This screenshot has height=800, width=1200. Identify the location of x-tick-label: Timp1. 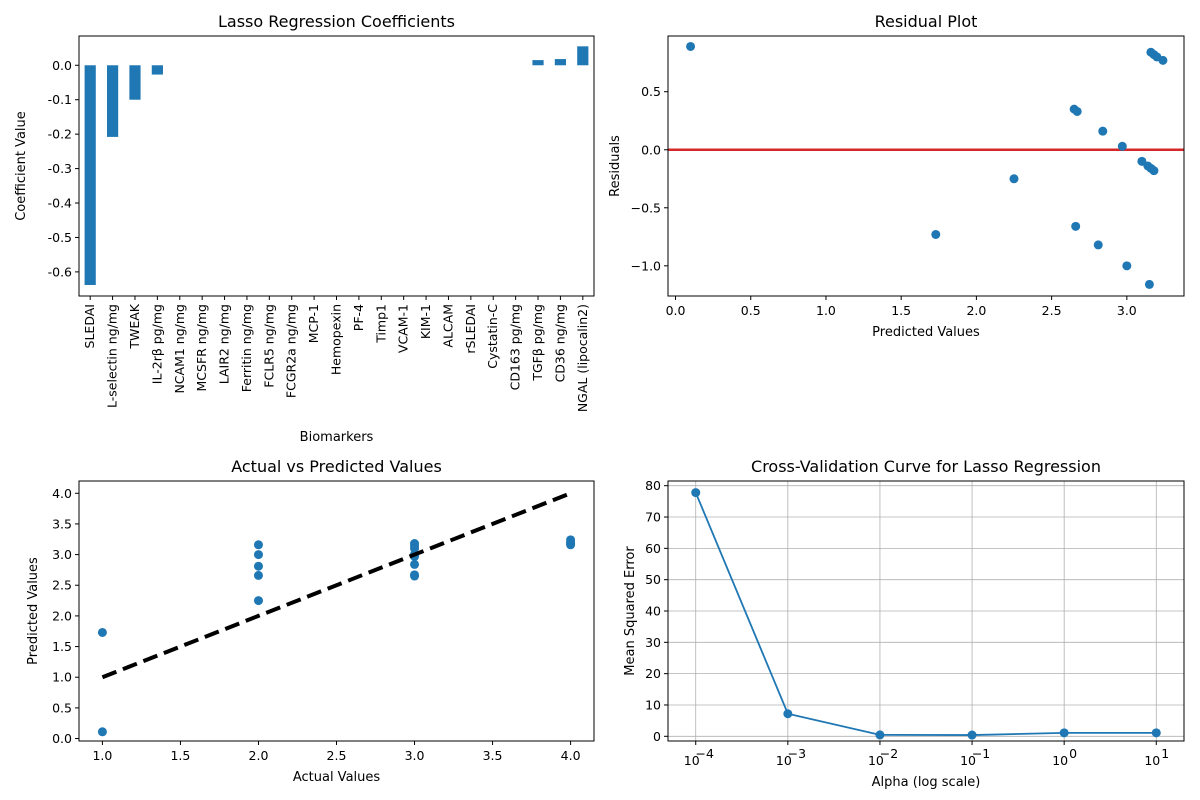
(380, 324).